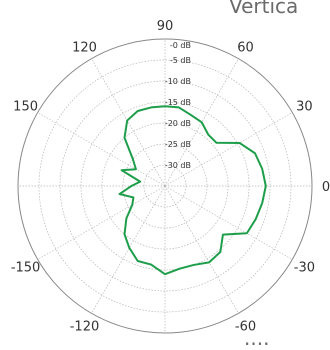 The width and height of the screenshot is (330, 350). Describe the element at coordinates (178, 102) in the screenshot. I see `radial-tick-label: -15 dB` at that location.